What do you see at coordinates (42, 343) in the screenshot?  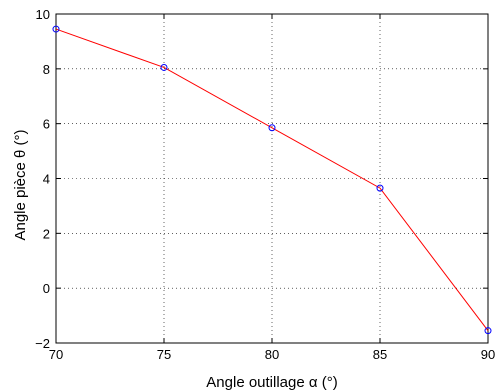 I see `y-tick-label: −2` at bounding box center [42, 343].